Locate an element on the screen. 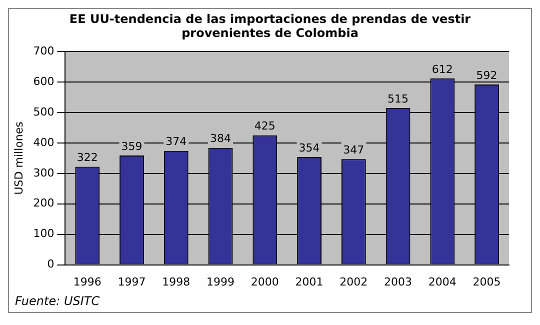  y-tick-label: 200 is located at coordinates (43, 203).